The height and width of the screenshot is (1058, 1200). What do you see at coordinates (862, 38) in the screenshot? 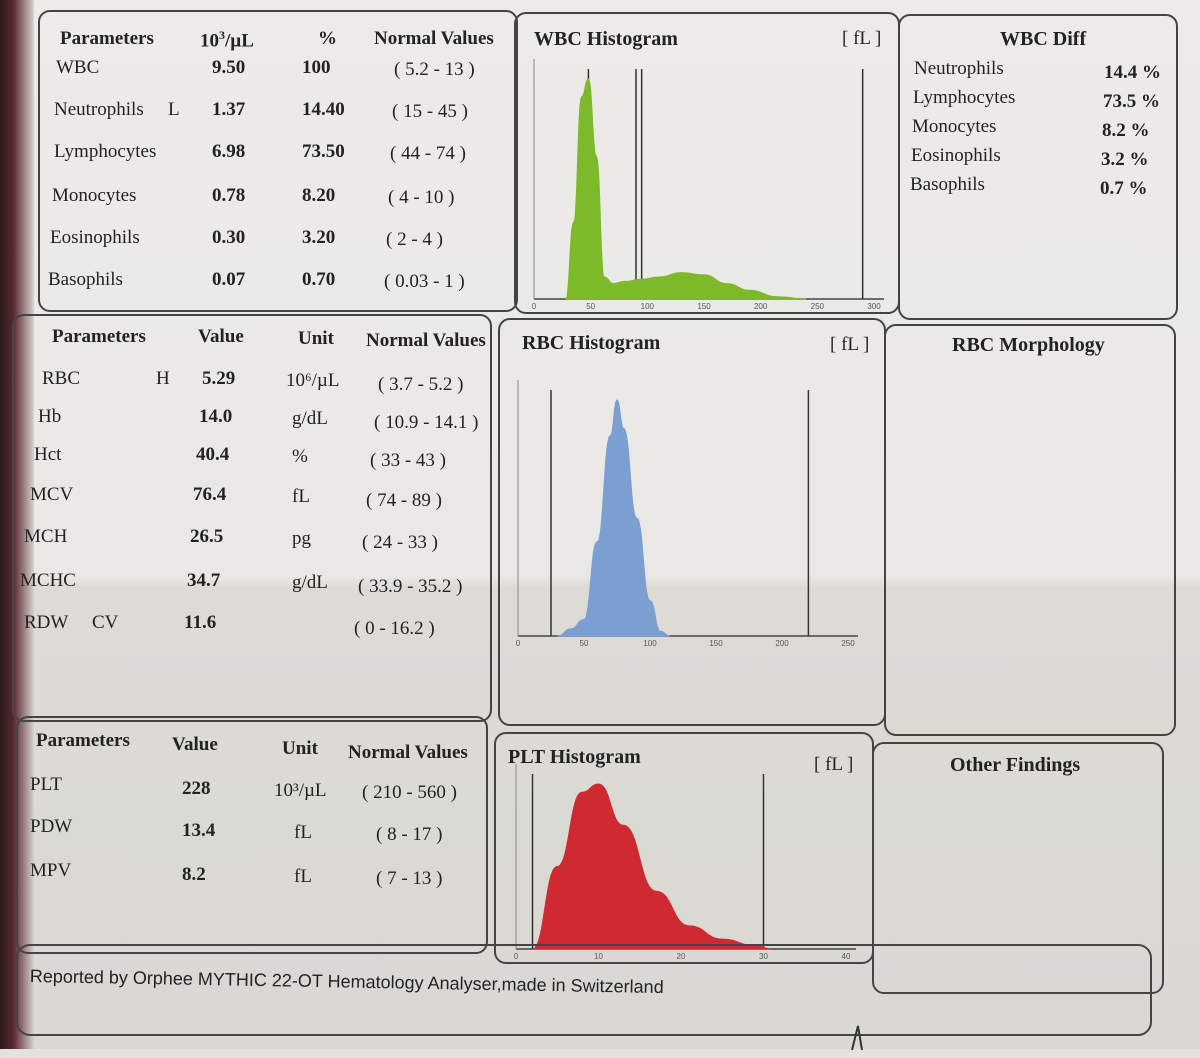
I see `wbc-histogram-unit: [ fL ]` at bounding box center [862, 38].